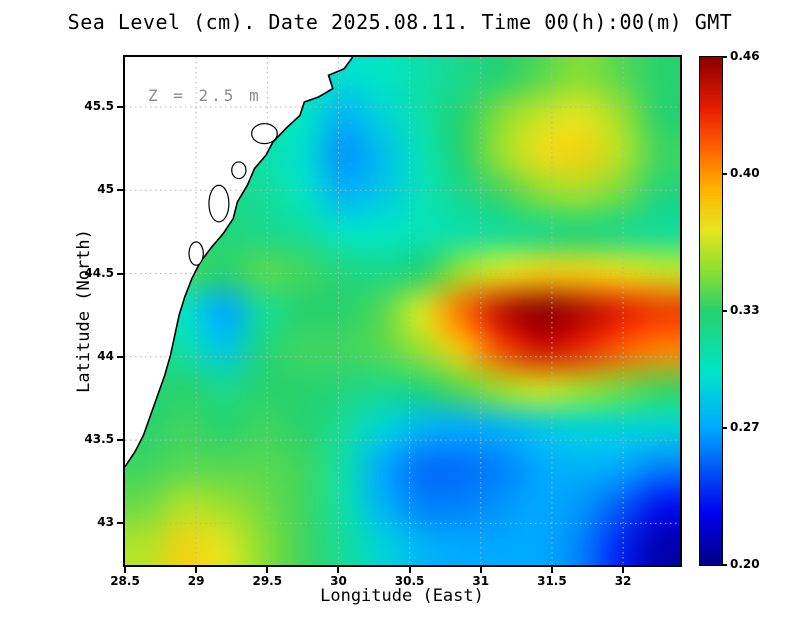 The width and height of the screenshot is (800, 618). What do you see at coordinates (481, 581) in the screenshot?
I see `x-tick-label: 31` at bounding box center [481, 581].